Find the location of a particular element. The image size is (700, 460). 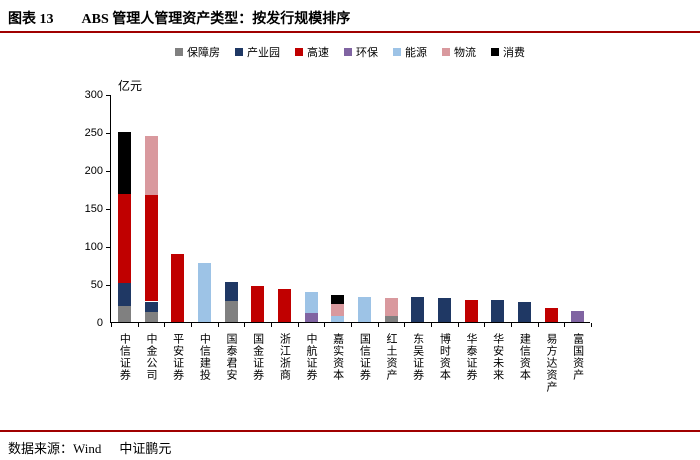

legend-item: 环保 is located at coordinates (361, 52).